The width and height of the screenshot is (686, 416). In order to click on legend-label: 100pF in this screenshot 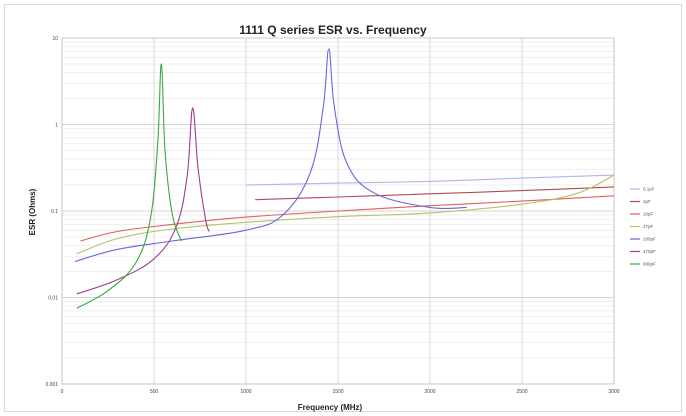, I will do `click(649, 239)`.